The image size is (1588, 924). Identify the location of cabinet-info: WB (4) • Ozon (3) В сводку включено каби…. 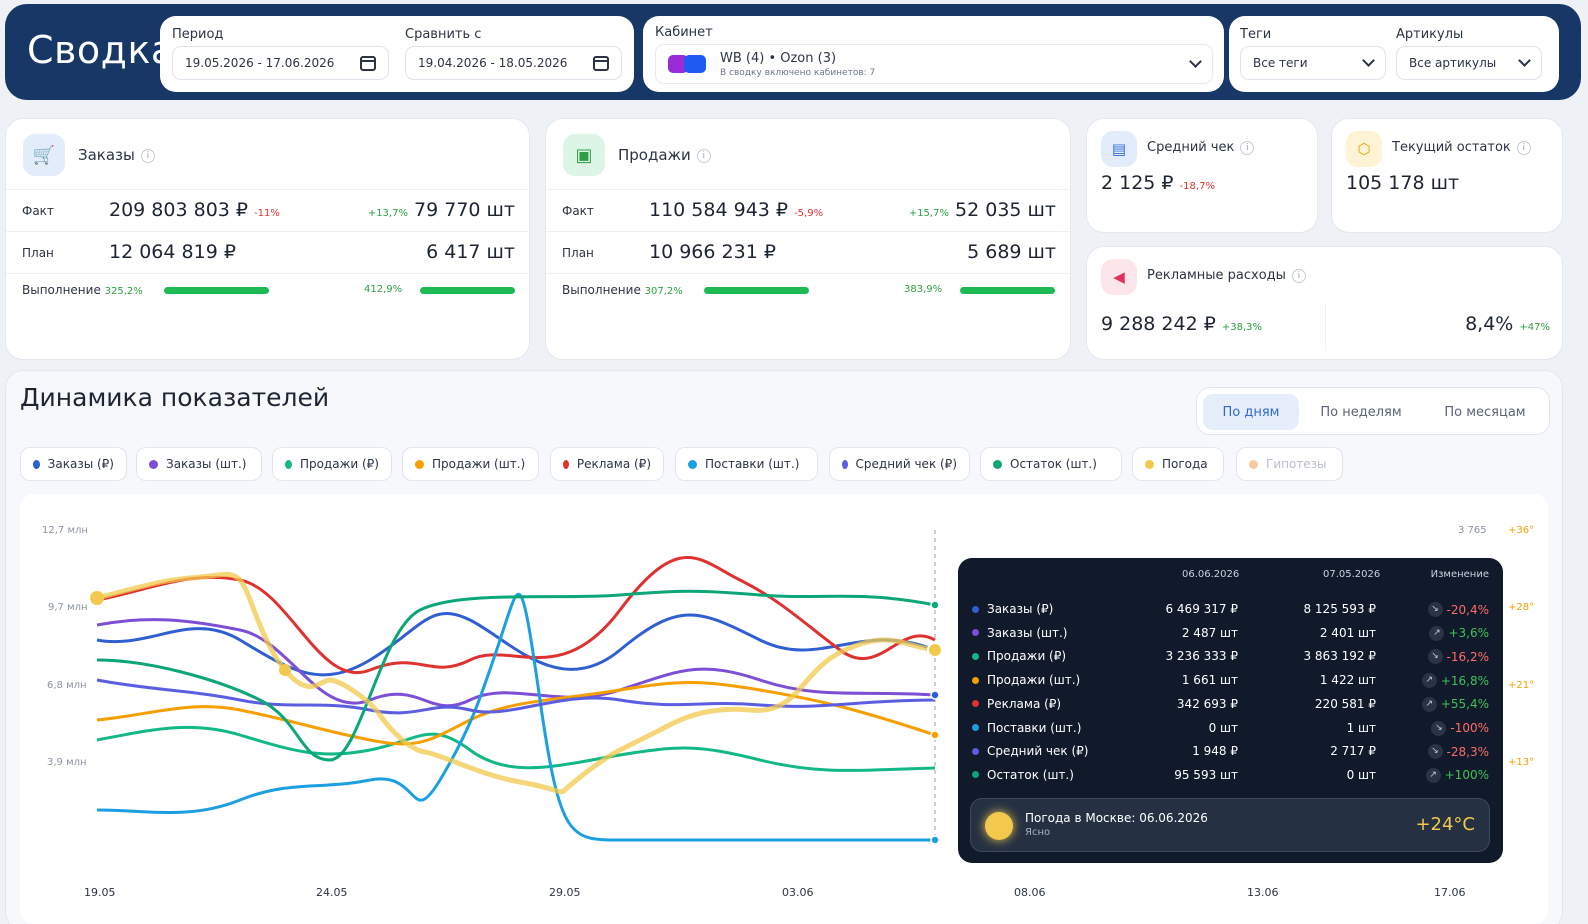
(771, 64).